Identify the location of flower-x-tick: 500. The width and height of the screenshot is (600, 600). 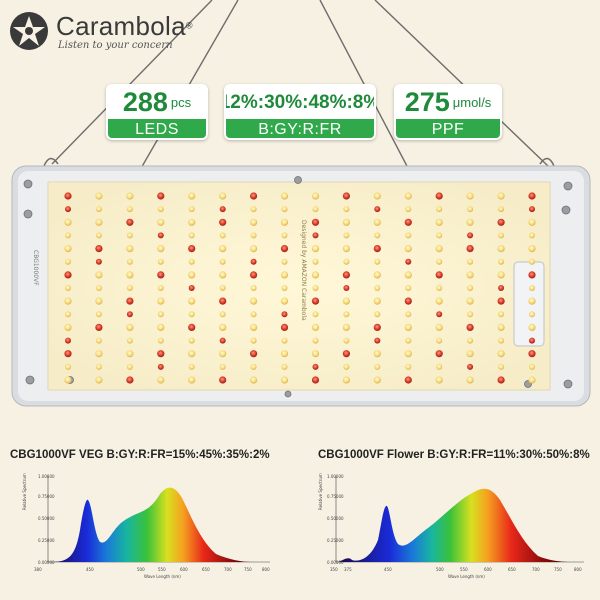
(440, 569).